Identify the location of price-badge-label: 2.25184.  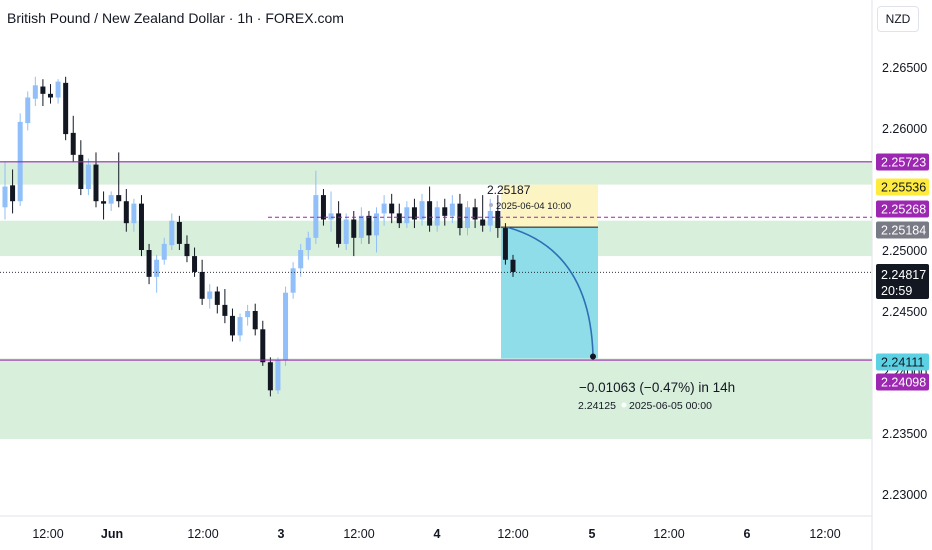
(903, 231).